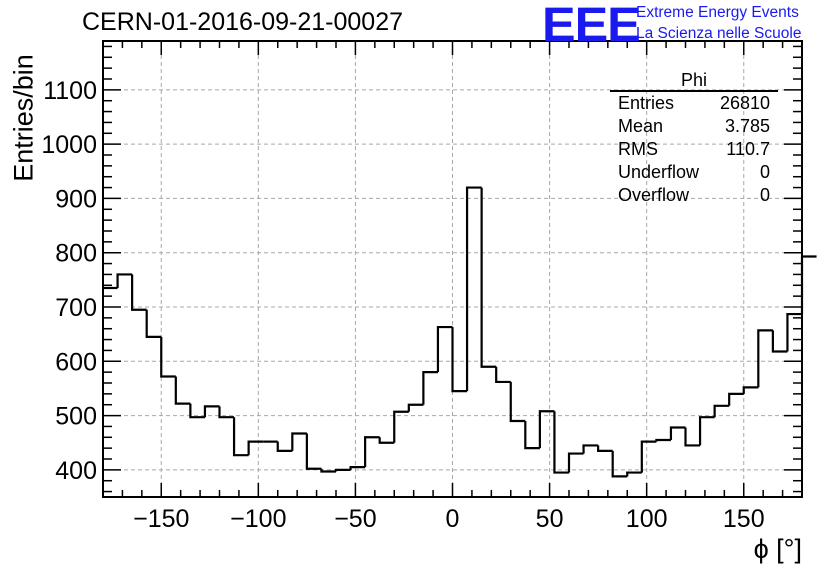 The width and height of the screenshot is (836, 572). Describe the element at coordinates (719, 33) in the screenshot. I see `logo-subtitle-line2: La Scienza nelle Scuole` at that location.